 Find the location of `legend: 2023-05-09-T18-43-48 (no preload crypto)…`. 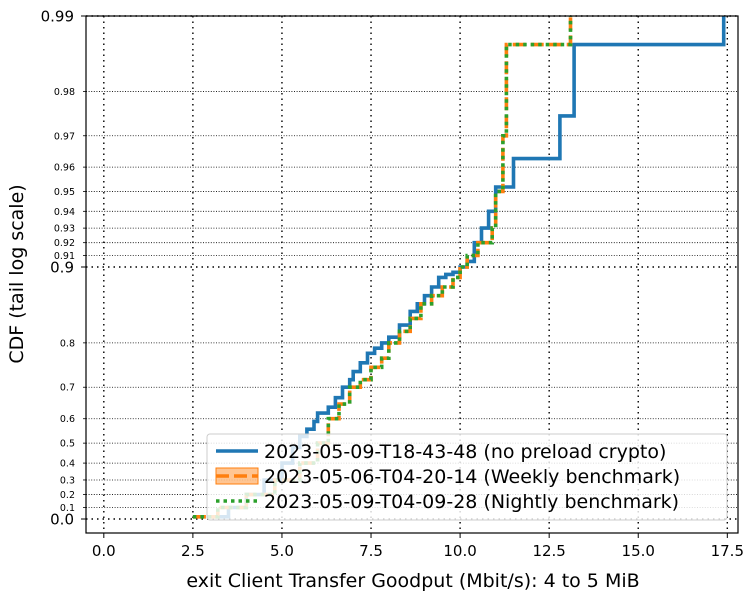

legend: 2023-05-09-T18-43-48 (no preload crypto)… is located at coordinates (467, 477).